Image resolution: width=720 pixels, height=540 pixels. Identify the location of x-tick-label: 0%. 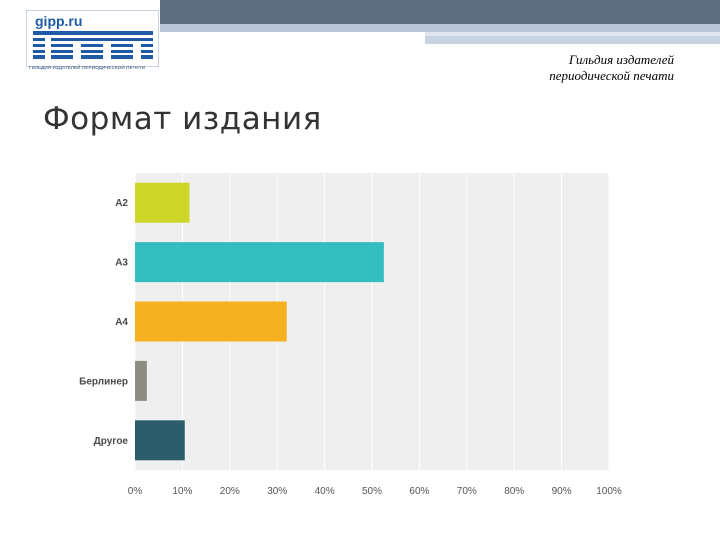
(135, 491).